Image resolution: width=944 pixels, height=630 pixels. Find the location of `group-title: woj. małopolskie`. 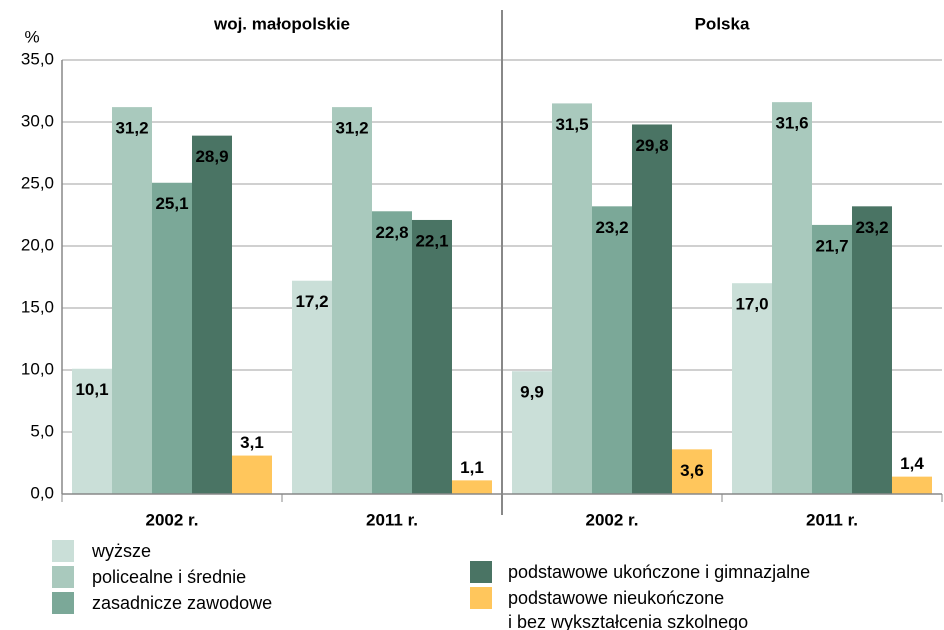

group-title: woj. małopolskie is located at coordinates (281, 23).